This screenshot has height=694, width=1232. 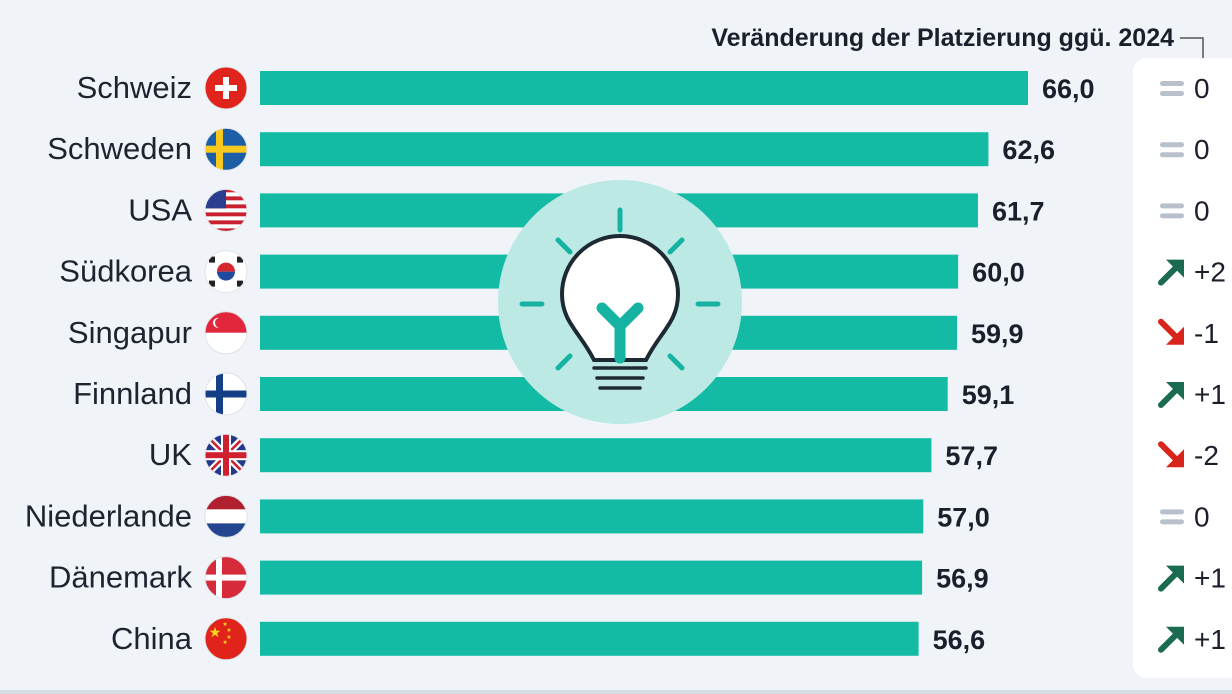 I want to click on category-label: Schweiz, so click(x=134, y=87).